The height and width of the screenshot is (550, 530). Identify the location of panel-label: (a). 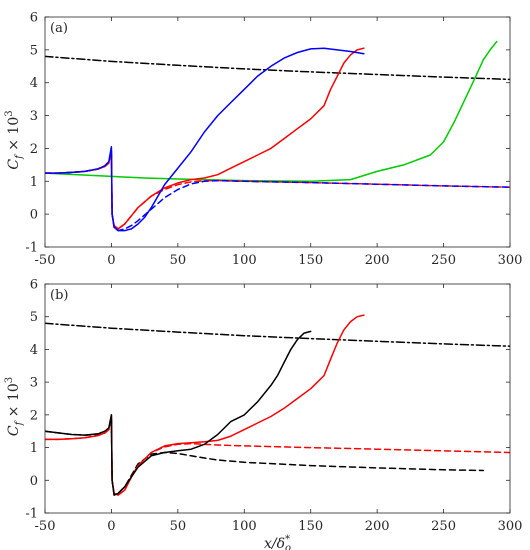
(59, 28).